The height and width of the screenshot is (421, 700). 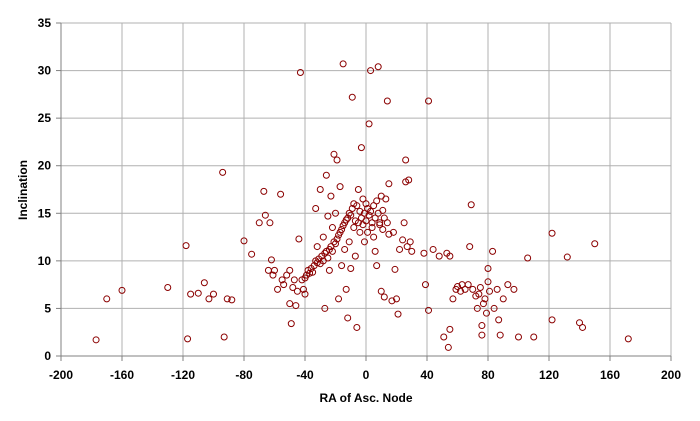 What do you see at coordinates (47, 308) in the screenshot?
I see `y-tick-label: 5` at bounding box center [47, 308].